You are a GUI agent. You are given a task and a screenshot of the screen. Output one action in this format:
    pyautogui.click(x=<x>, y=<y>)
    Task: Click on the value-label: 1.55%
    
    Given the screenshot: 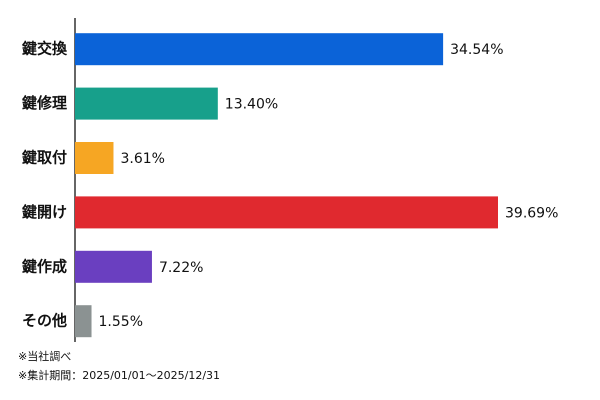 What is the action you would take?
    pyautogui.click(x=121, y=322)
    